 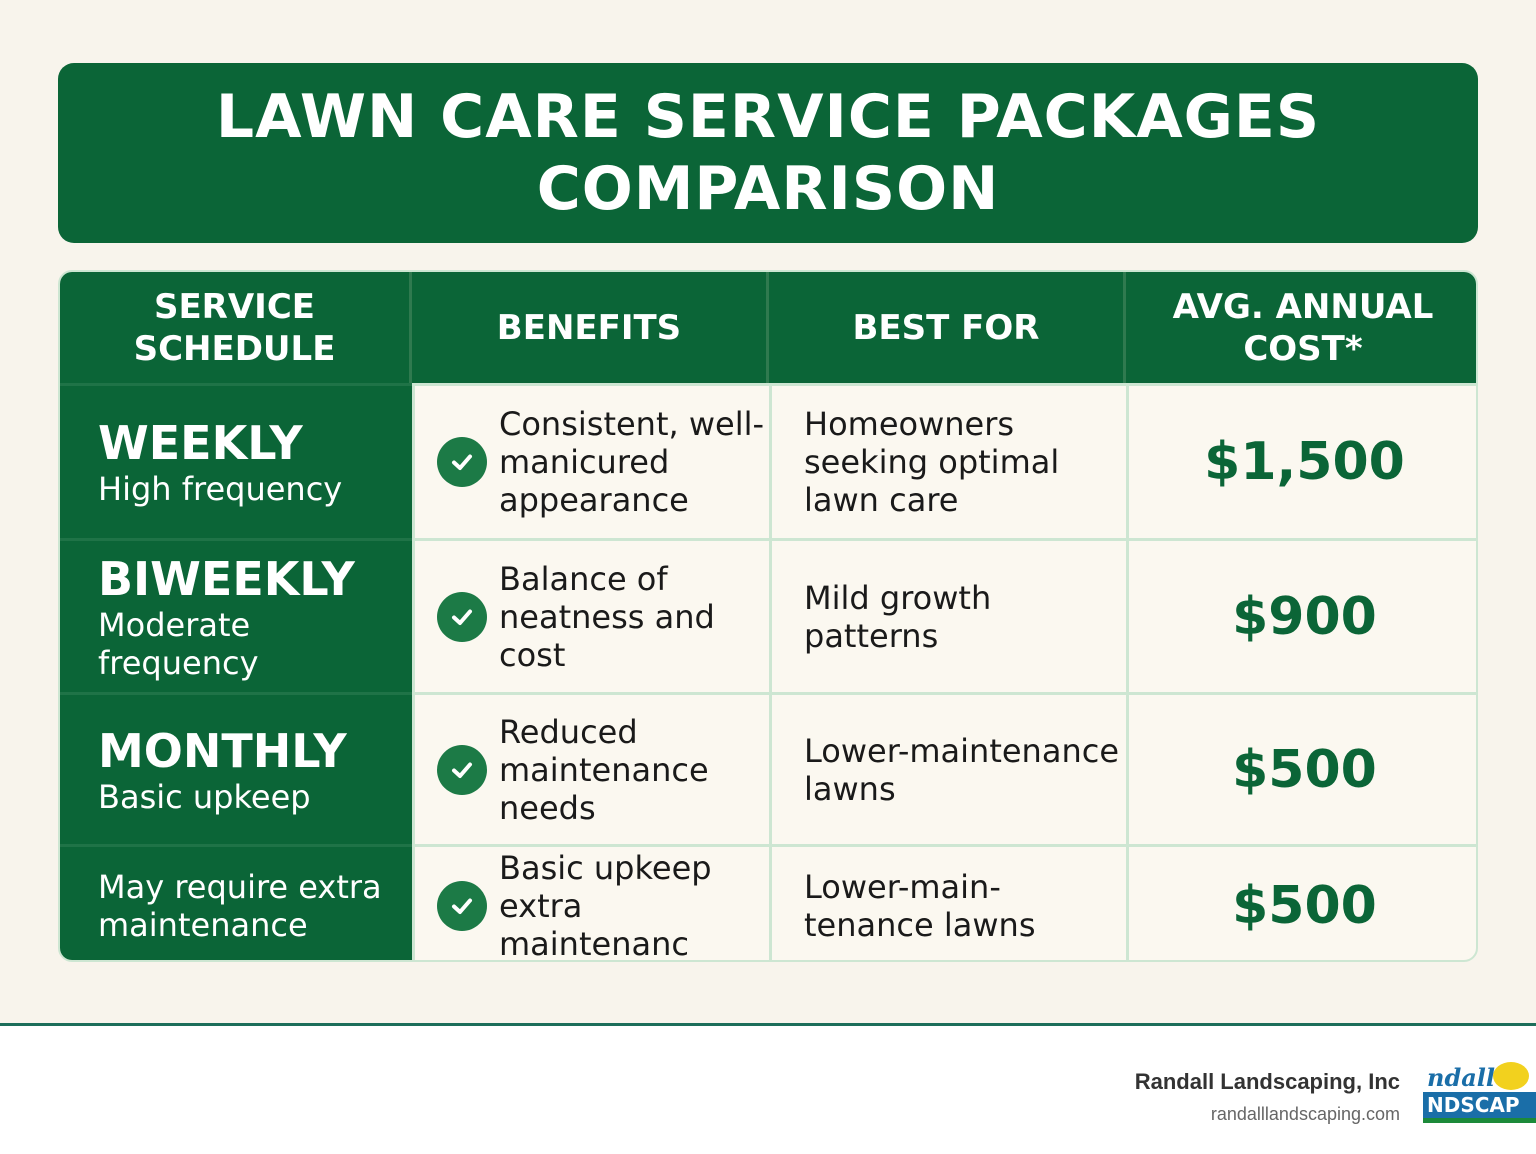 What do you see at coordinates (1303, 327) in the screenshot?
I see `header-avg-annual-cost: AVG. ANNUAL COST*` at bounding box center [1303, 327].